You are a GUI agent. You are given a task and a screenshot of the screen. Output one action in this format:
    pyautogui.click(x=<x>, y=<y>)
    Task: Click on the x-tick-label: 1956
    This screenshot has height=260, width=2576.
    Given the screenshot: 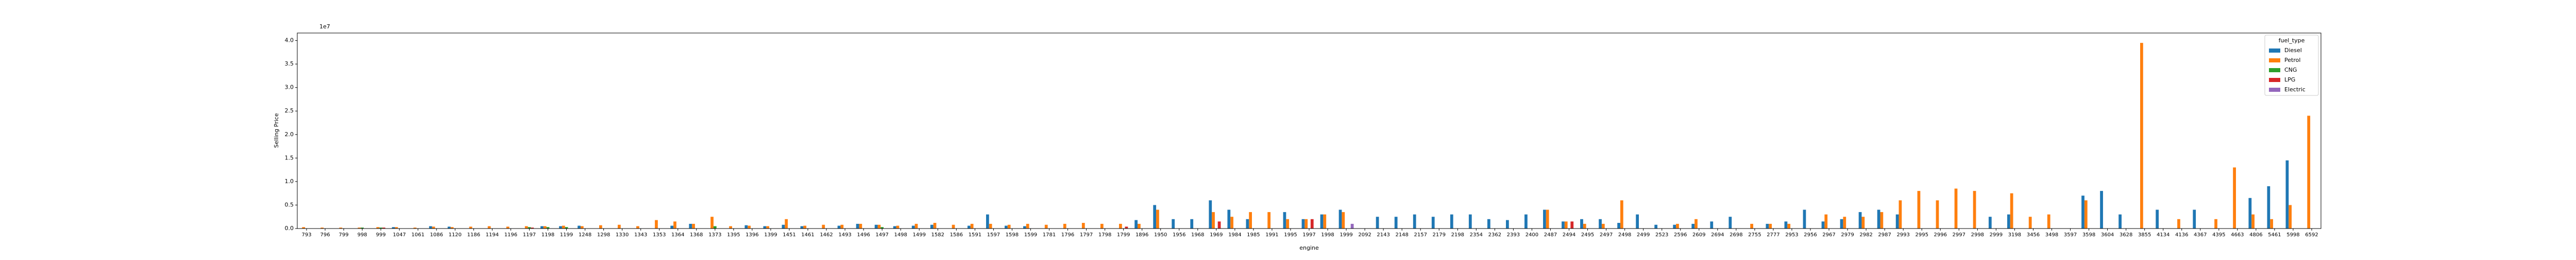 What is the action you would take?
    pyautogui.click(x=1179, y=235)
    